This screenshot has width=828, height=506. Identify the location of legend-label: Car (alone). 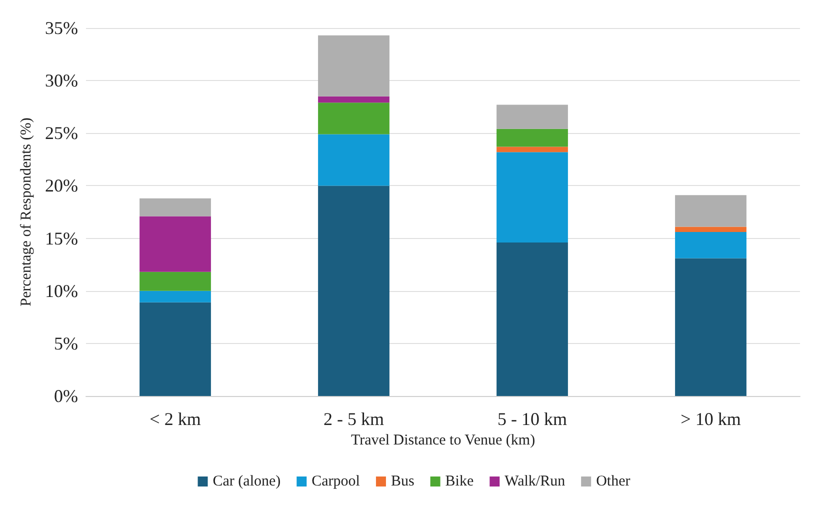
(246, 482).